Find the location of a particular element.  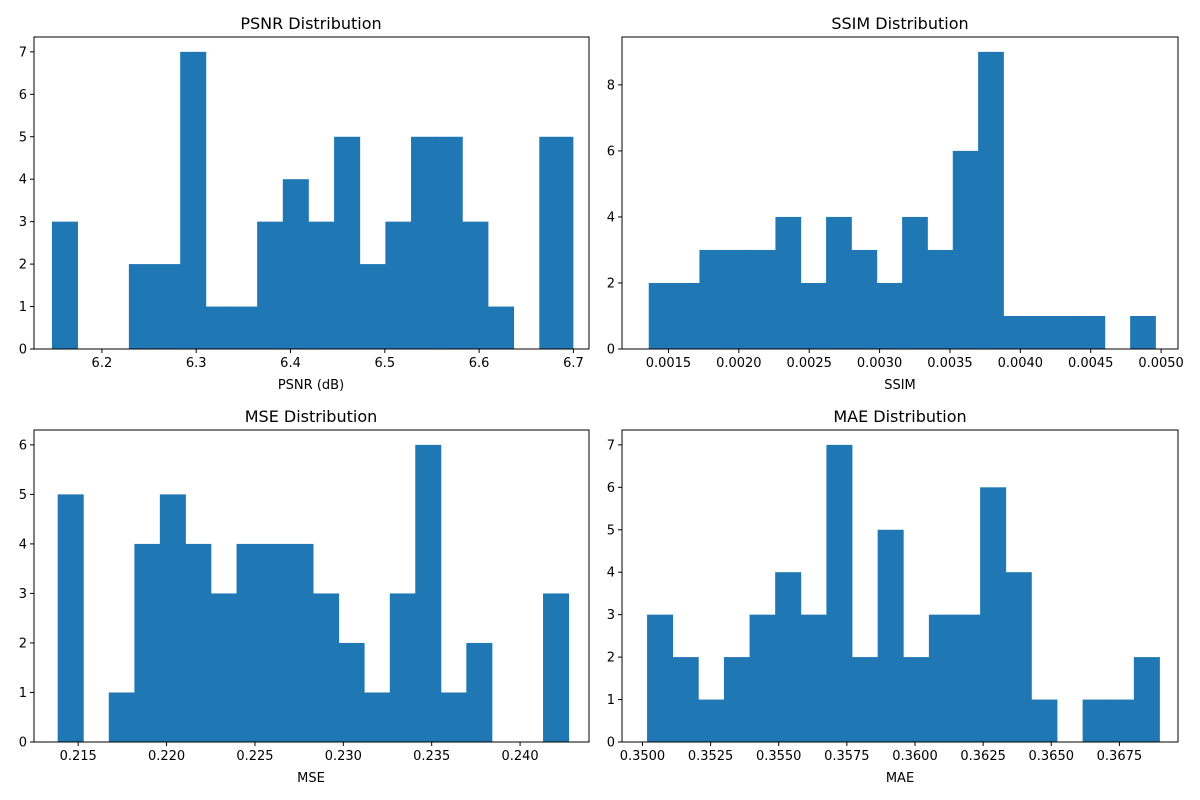

x-tick-label: 0.0050 is located at coordinates (1161, 363).